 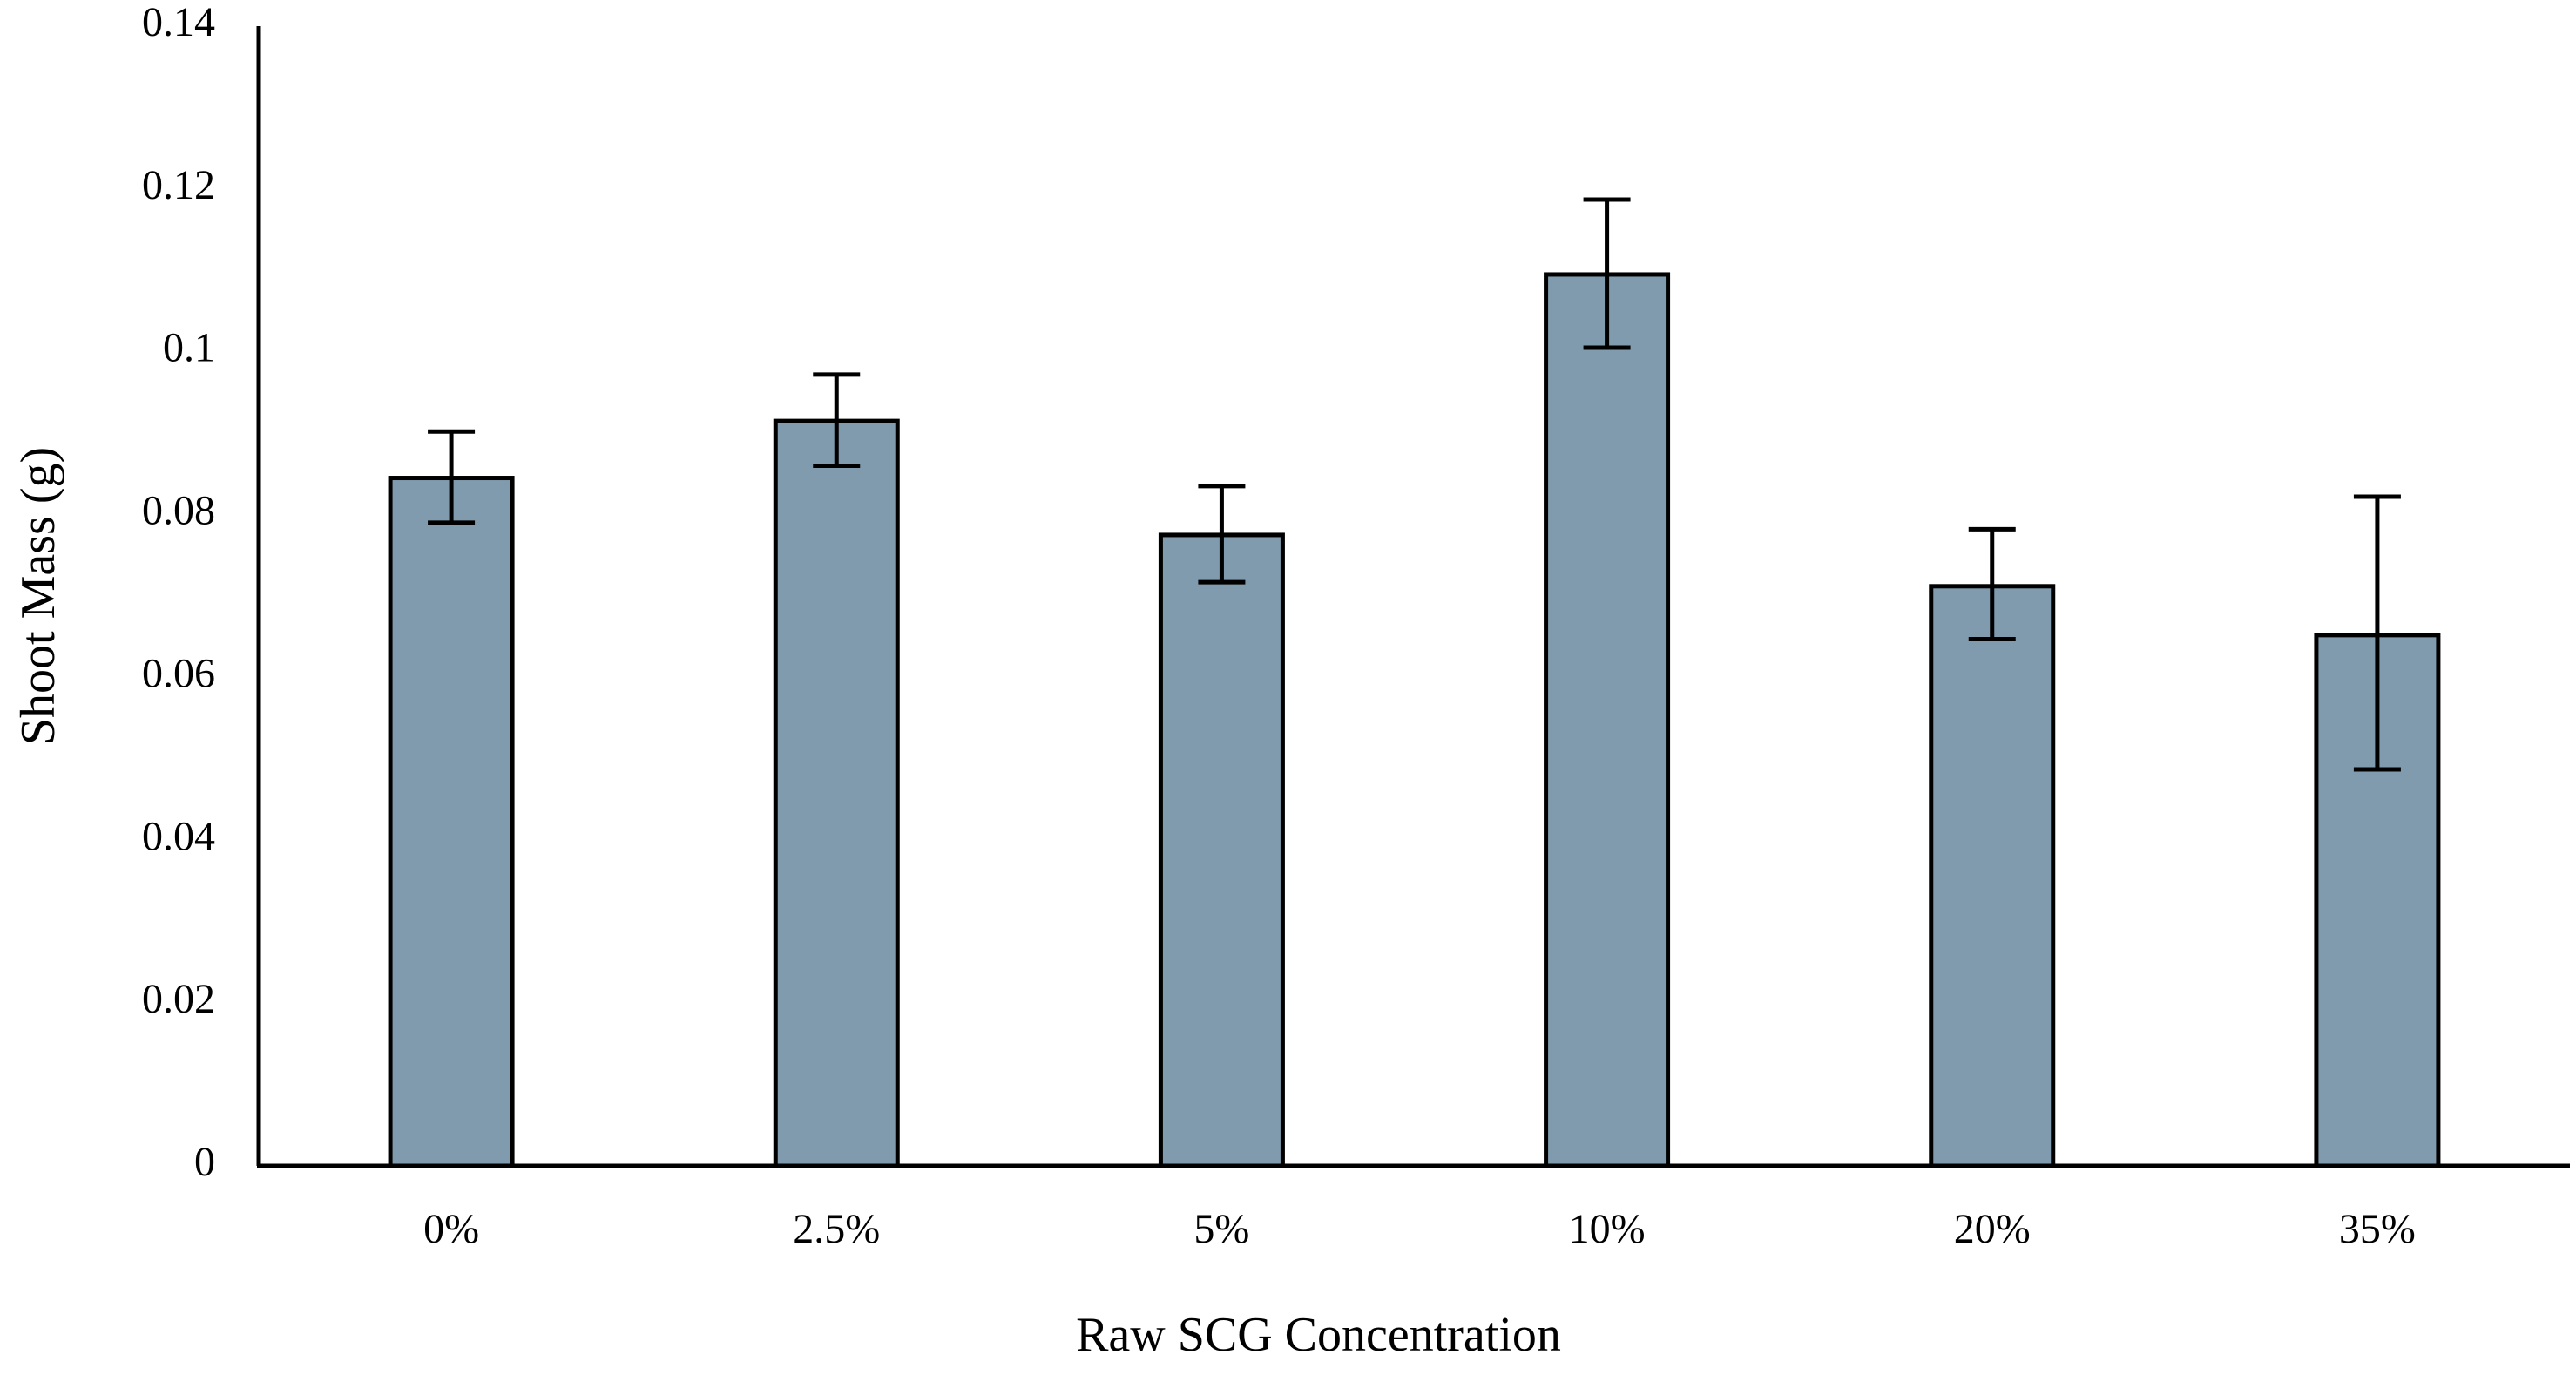 What do you see at coordinates (189, 348) in the screenshot?
I see `y-tick-label: 0.1` at bounding box center [189, 348].